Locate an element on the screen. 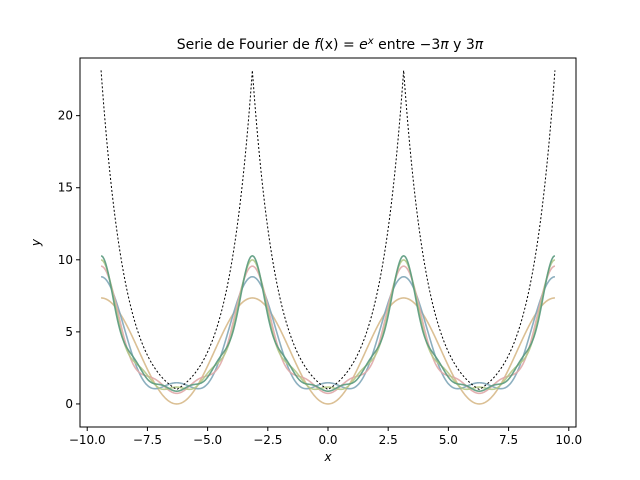  x-tick-label: −10.0 is located at coordinates (87, 440).